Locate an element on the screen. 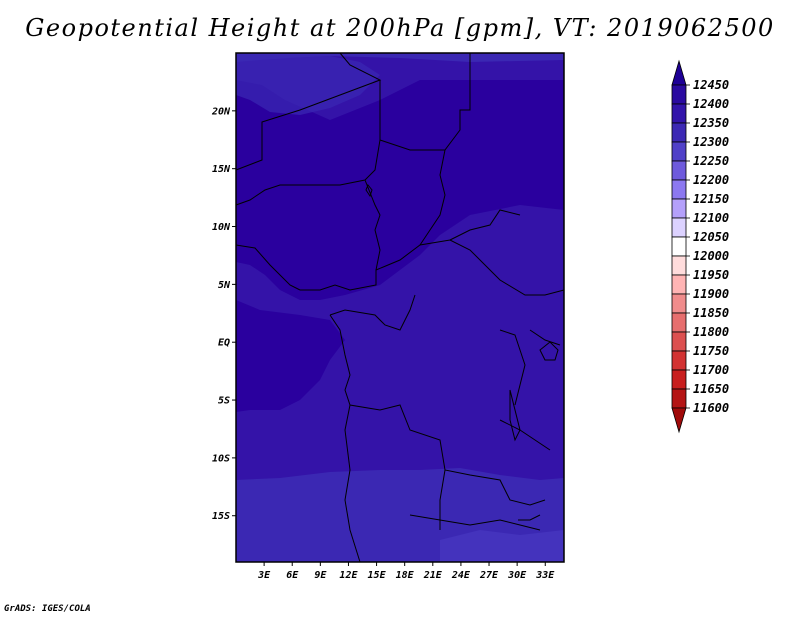  colorbar-top-arrow is located at coordinates (679, 72).